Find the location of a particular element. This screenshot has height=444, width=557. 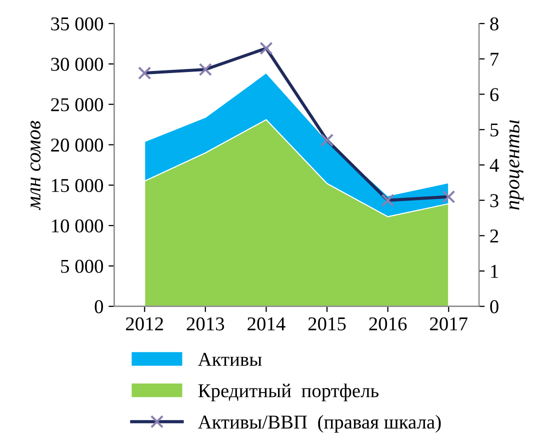

y2-tick-label: 2 is located at coordinates (494, 236).